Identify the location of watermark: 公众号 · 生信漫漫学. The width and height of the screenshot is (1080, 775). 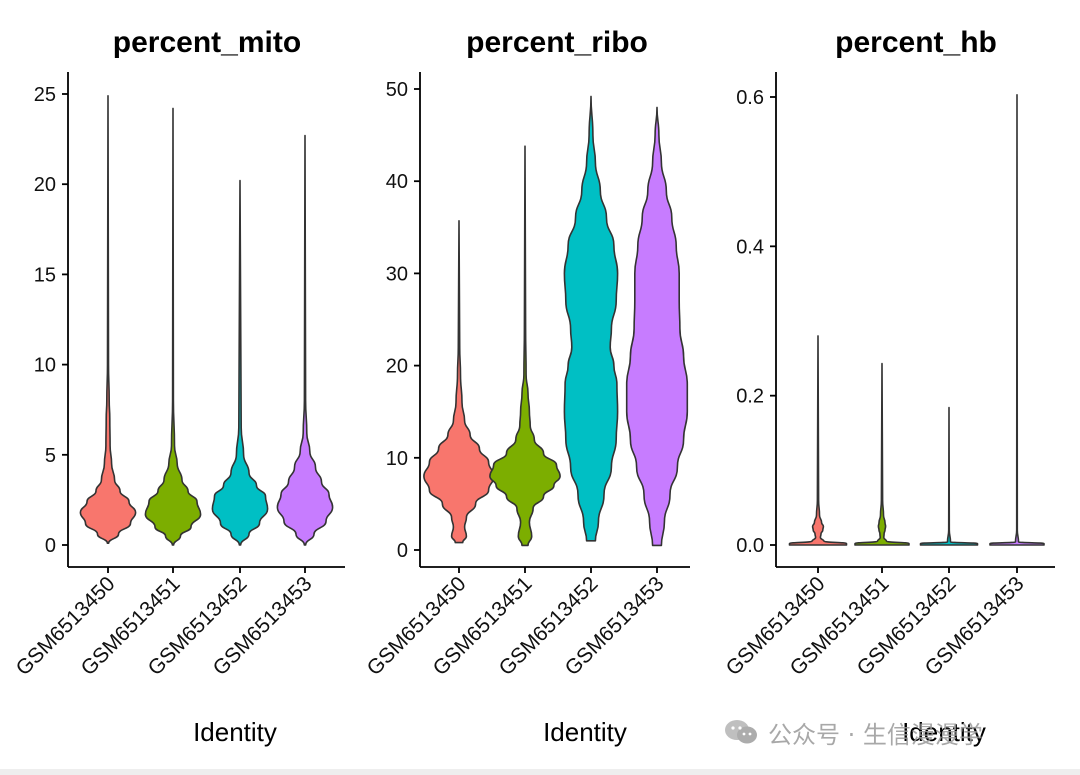
(853, 732).